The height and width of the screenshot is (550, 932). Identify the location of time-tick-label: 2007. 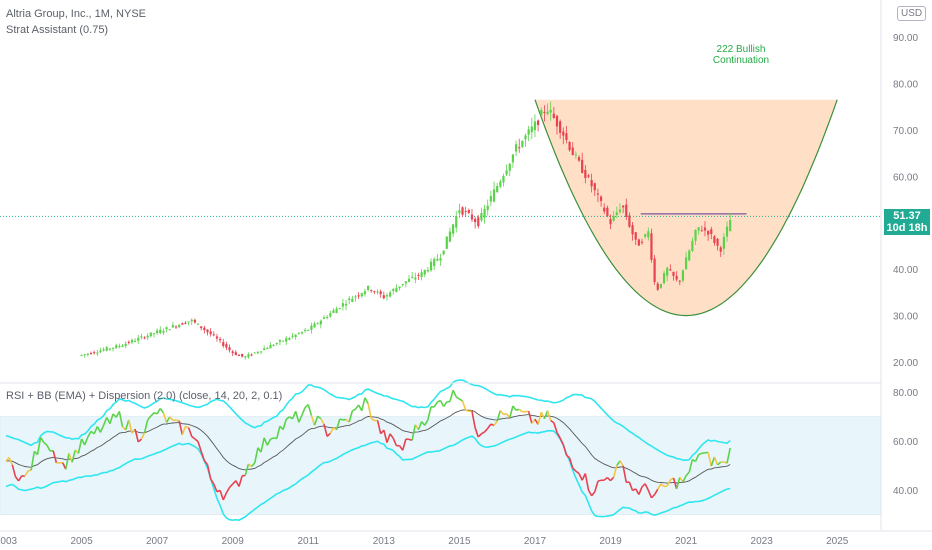
(157, 541).